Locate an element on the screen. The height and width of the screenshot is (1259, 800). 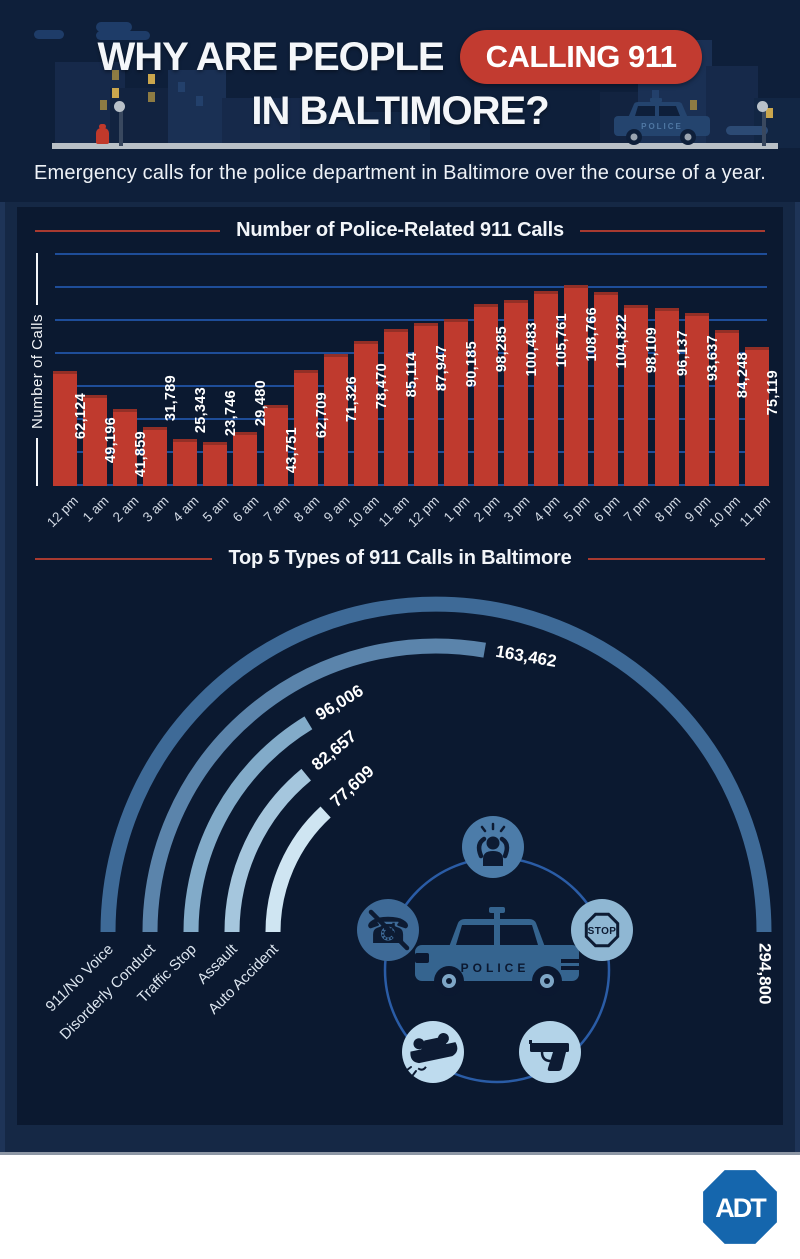
street-lamp is located at coordinates (764, 128).